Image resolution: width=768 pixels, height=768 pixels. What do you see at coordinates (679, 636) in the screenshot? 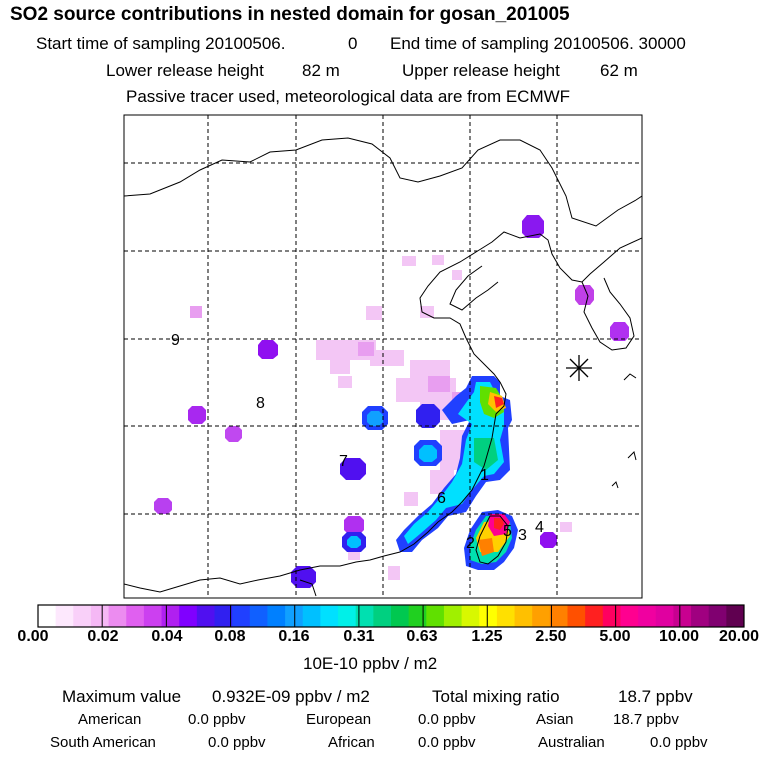
I see `colorbar-tick-10: 10.00` at bounding box center [679, 636].